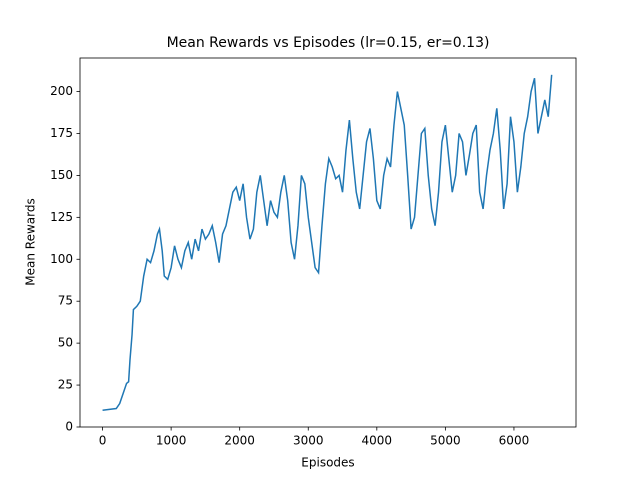  What do you see at coordinates (69, 427) in the screenshot?
I see `y-tick-label: 0` at bounding box center [69, 427].